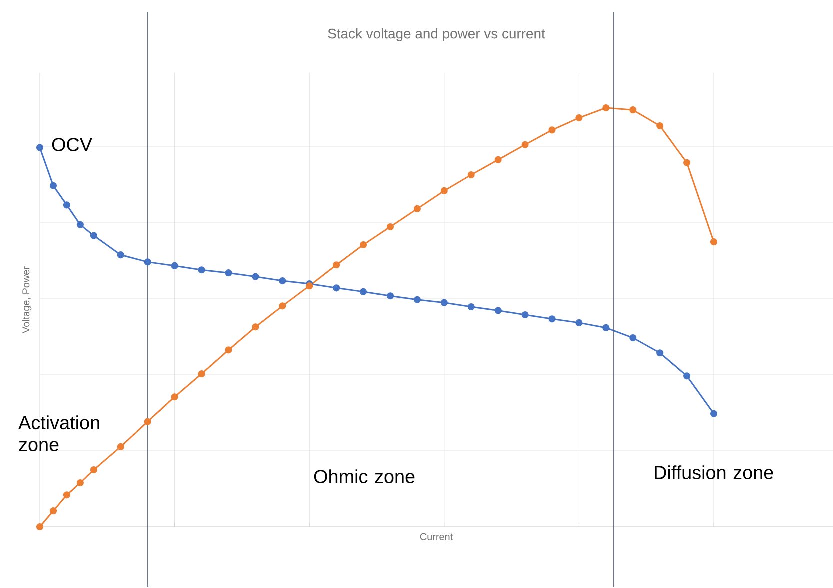  What do you see at coordinates (714, 473) in the screenshot?
I see `annotation: Diffusion zone` at bounding box center [714, 473].